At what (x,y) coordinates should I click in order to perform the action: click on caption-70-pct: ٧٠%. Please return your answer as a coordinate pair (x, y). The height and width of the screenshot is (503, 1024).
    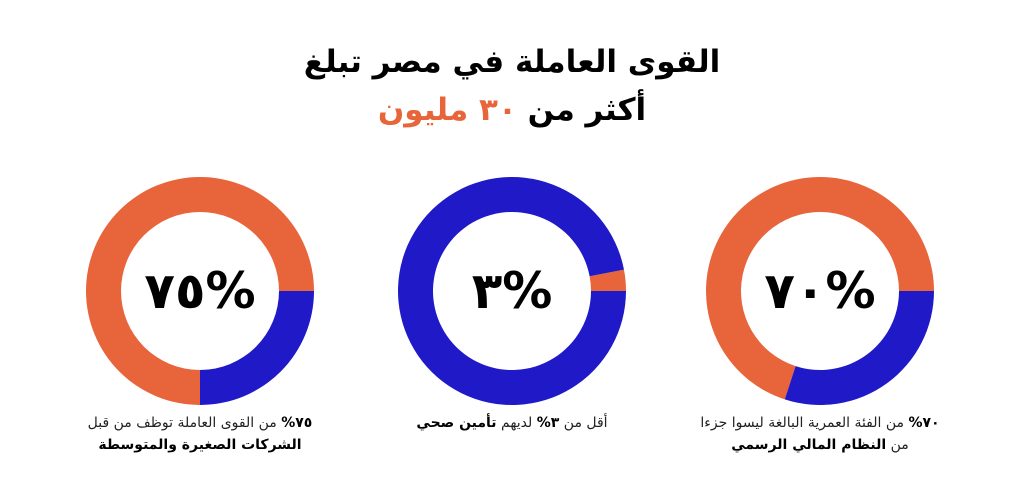
    Looking at the image, I should click on (924, 423).